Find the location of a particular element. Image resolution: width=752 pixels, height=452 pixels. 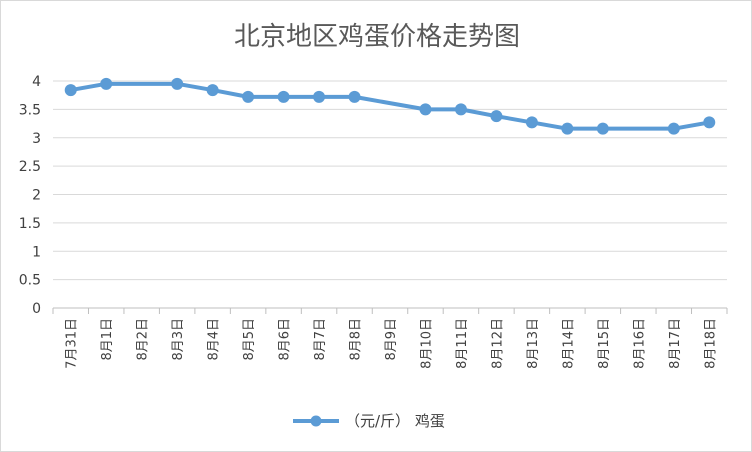

x-tick-label: 8月15日 is located at coordinates (604, 343).